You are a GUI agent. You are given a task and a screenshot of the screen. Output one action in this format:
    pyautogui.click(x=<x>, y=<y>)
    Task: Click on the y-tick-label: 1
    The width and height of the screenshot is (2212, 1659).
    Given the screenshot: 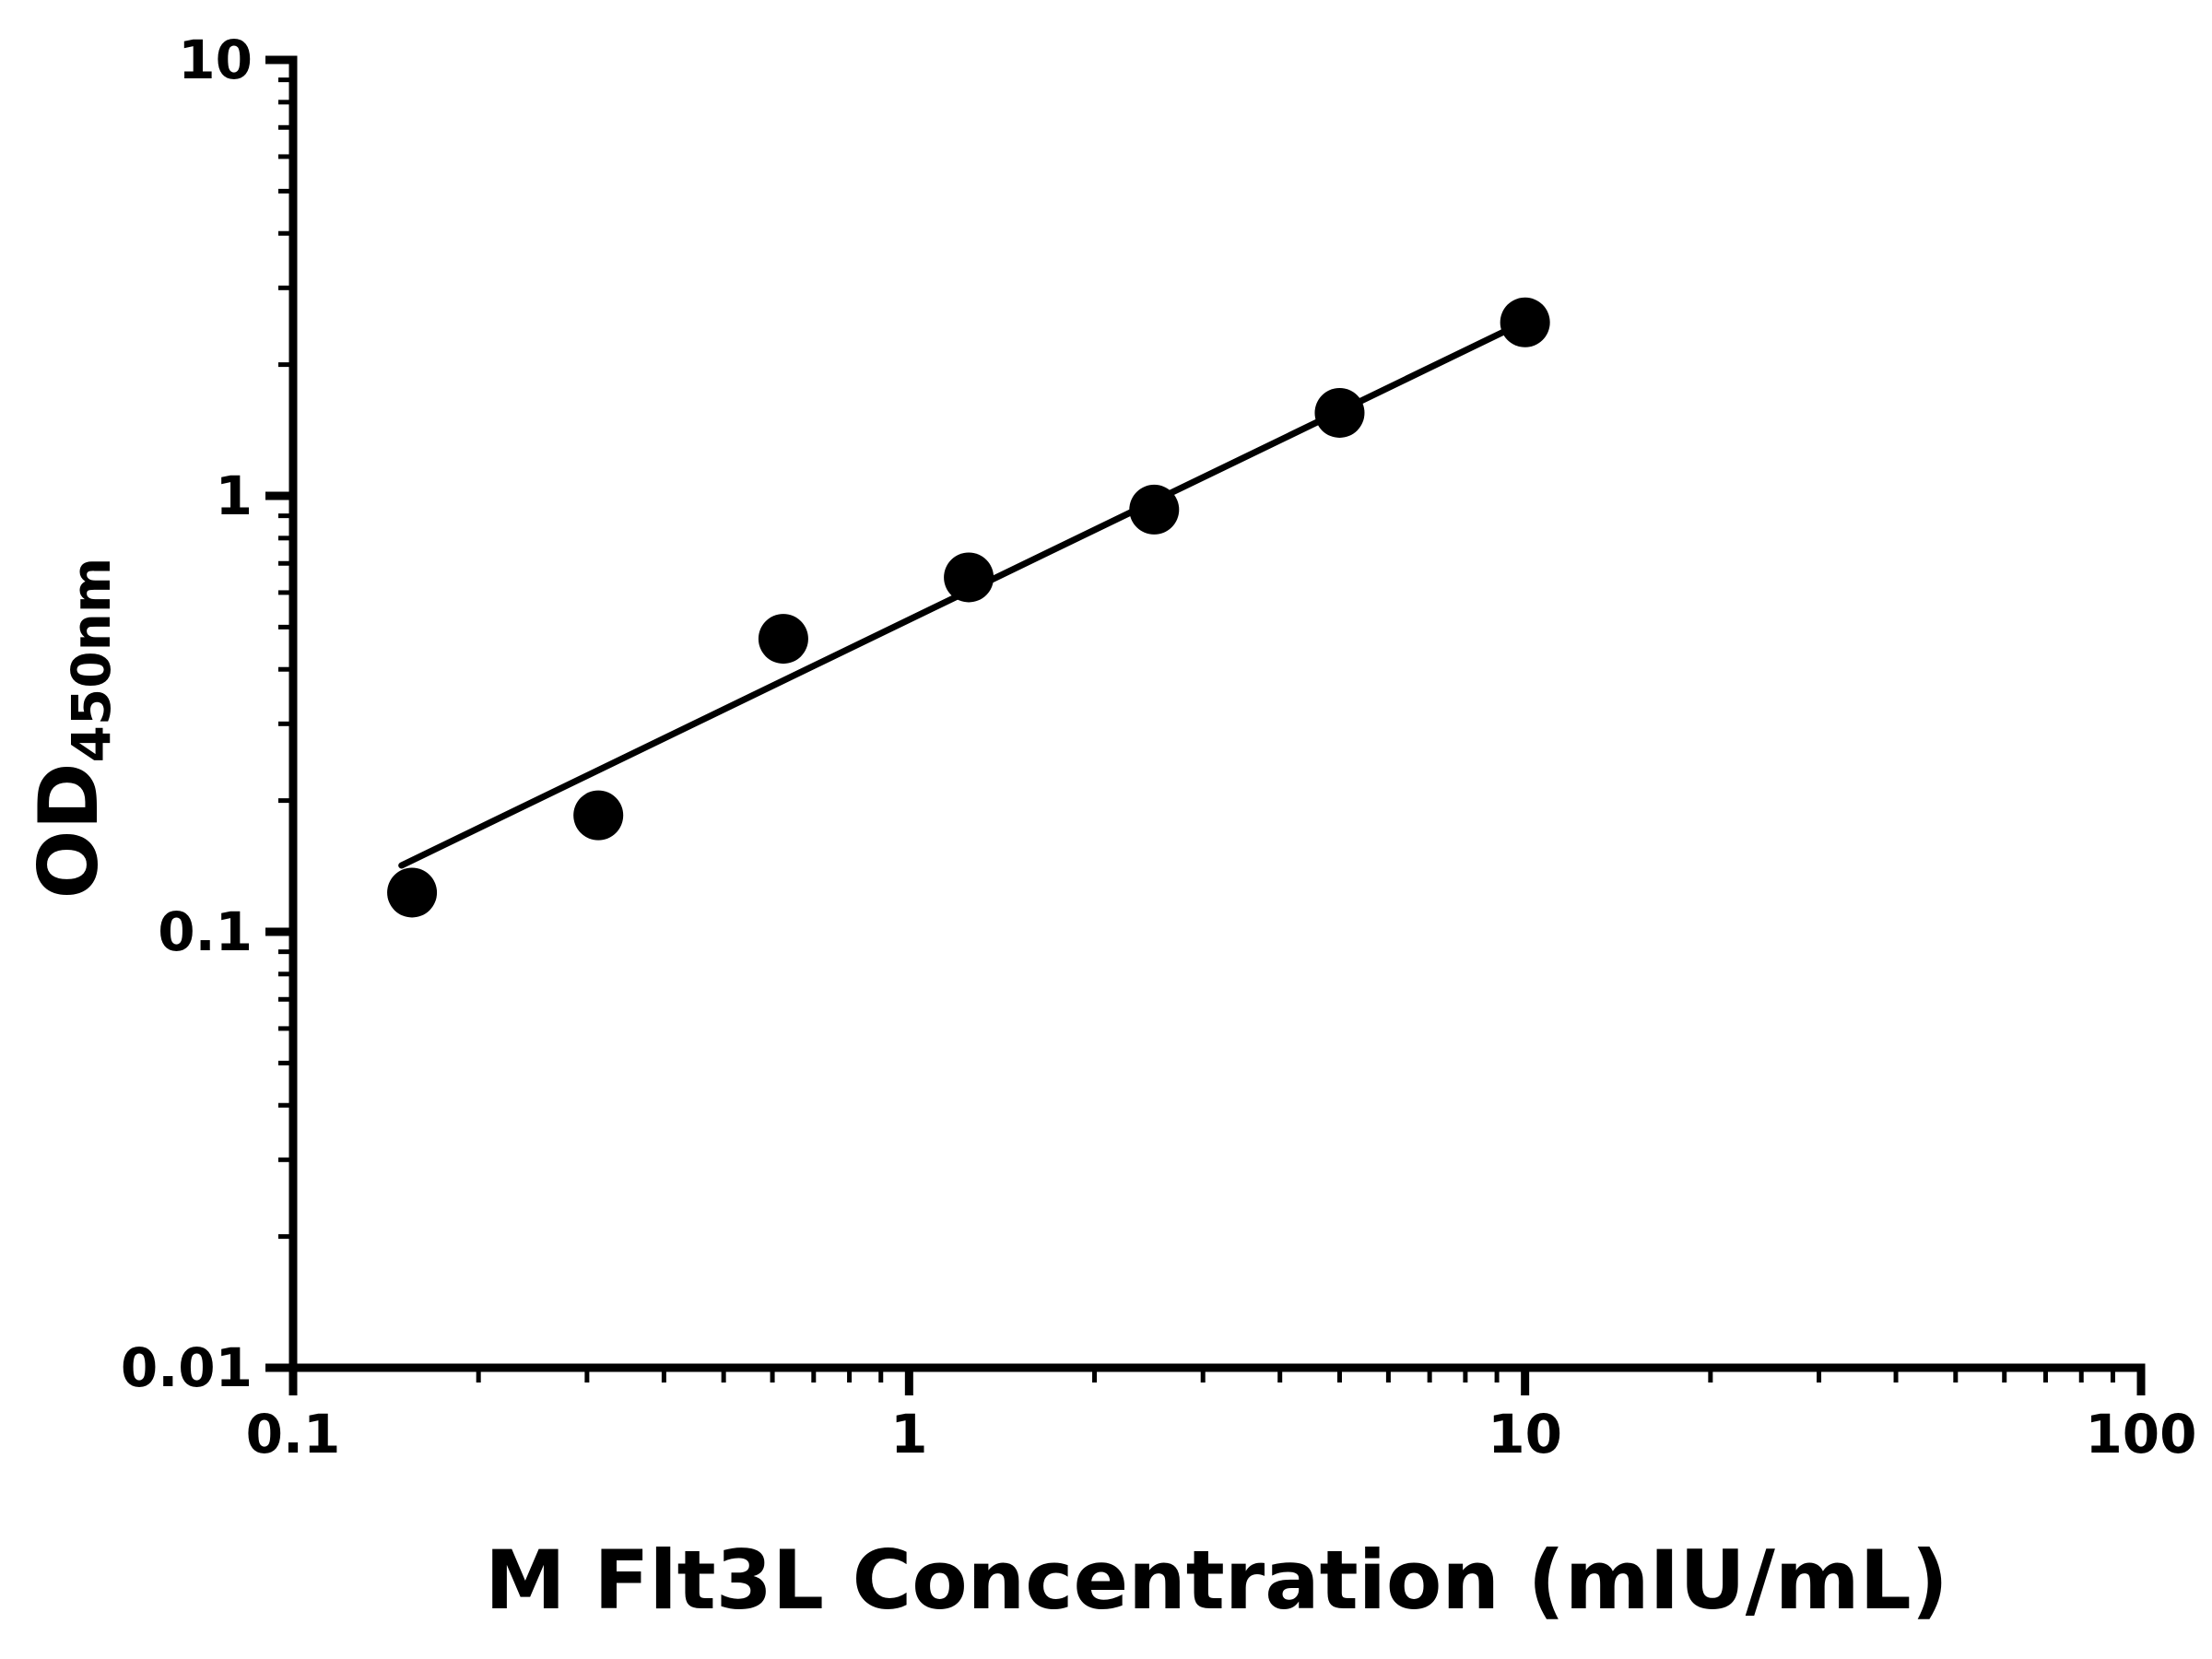 What is the action you would take?
    pyautogui.click(x=234, y=496)
    